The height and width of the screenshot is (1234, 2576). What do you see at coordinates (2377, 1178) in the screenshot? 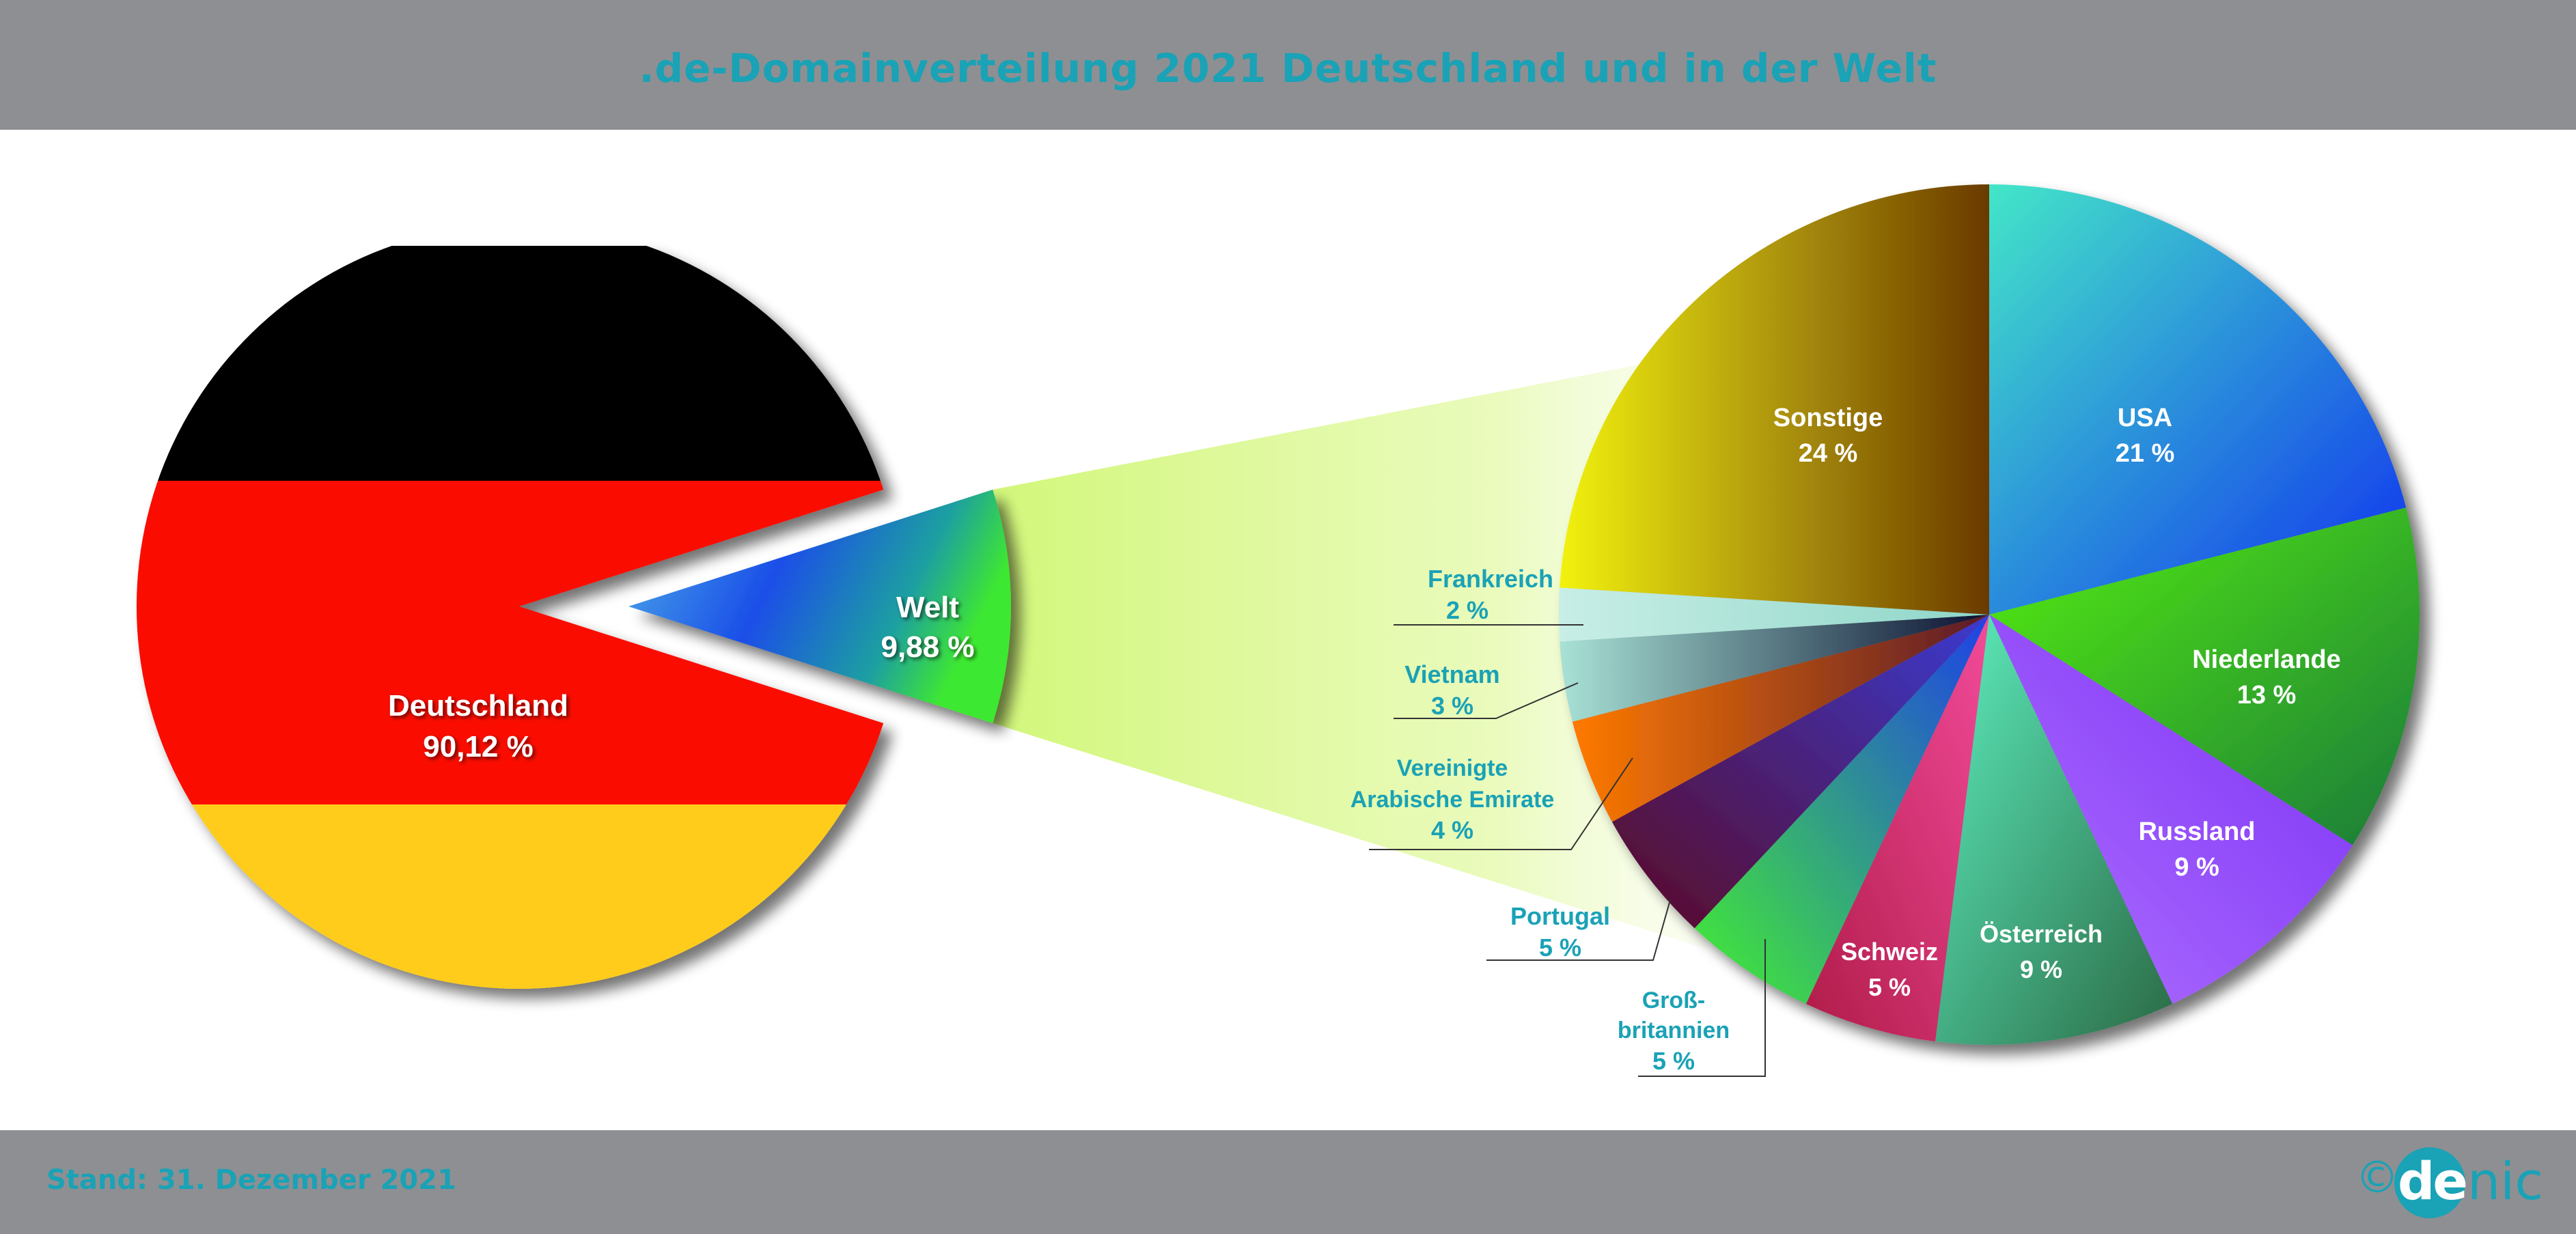
I see `copyright-symbol: ©` at bounding box center [2377, 1178].